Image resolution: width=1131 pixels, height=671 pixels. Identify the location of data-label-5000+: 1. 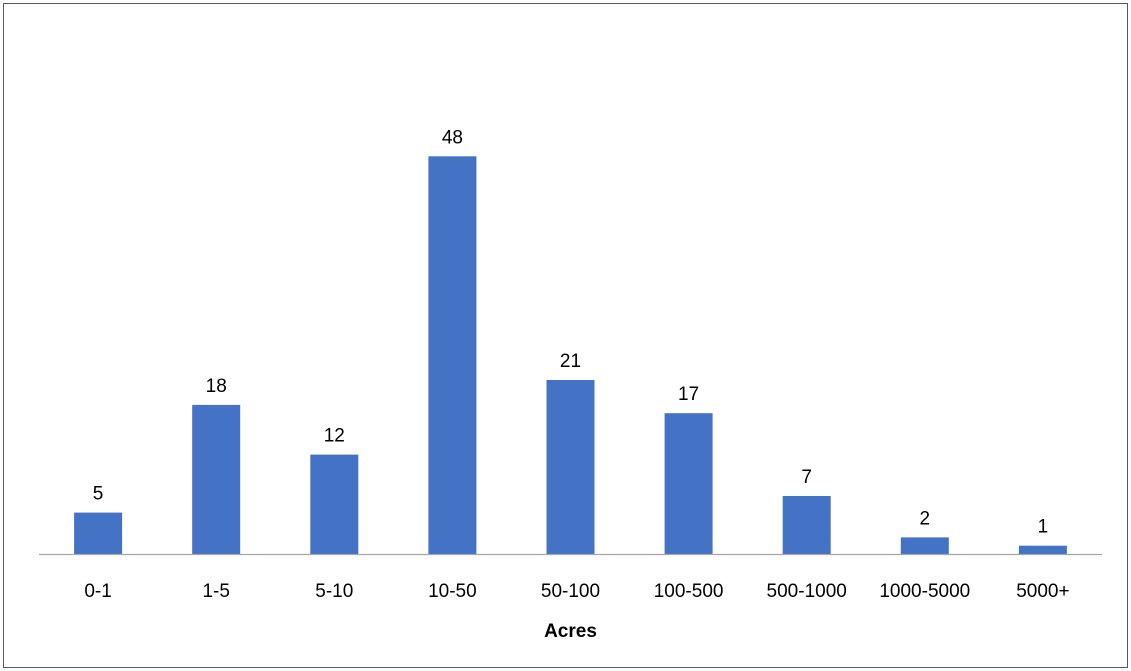
(1043, 527).